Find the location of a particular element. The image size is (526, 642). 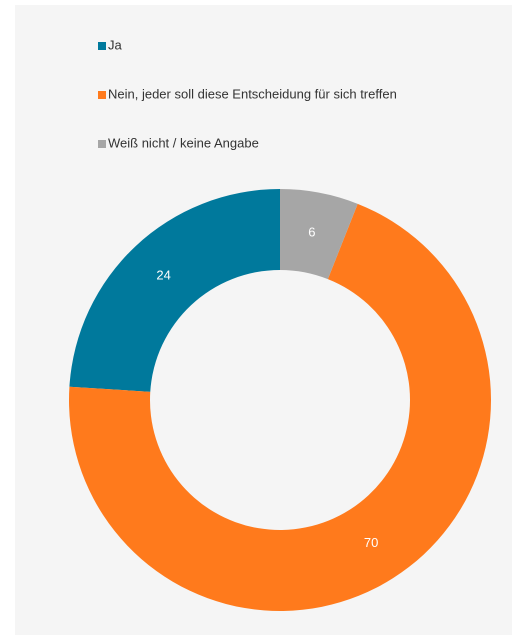

legend-label: Weiß nicht / keine Angabe is located at coordinates (183, 142).